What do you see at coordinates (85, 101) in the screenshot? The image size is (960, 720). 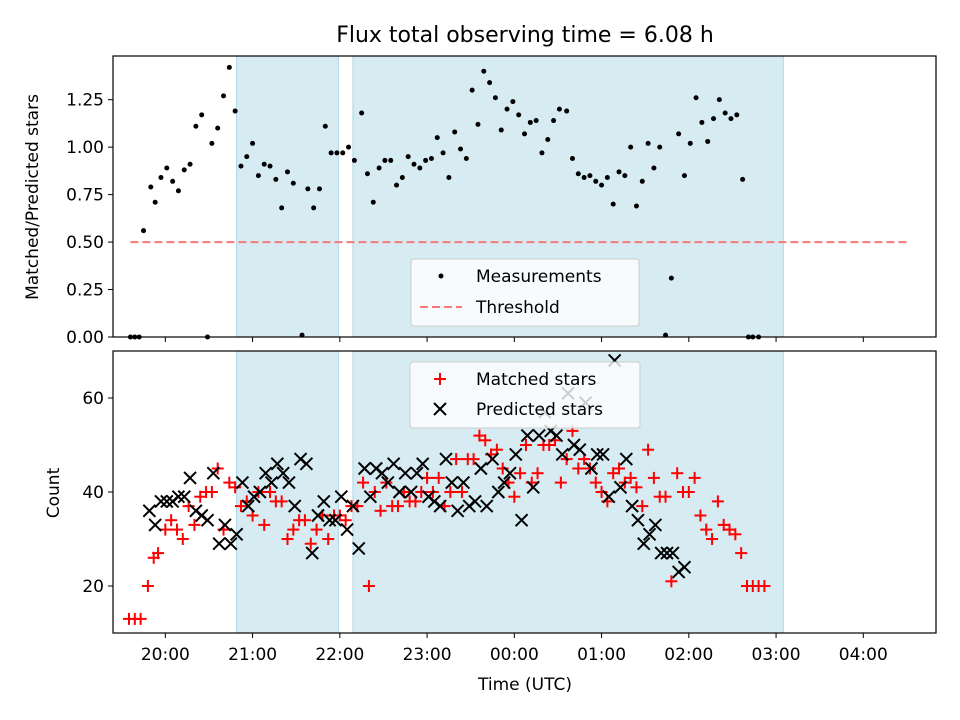 I see `top-y-tick-label: 1.25` at bounding box center [85, 101].